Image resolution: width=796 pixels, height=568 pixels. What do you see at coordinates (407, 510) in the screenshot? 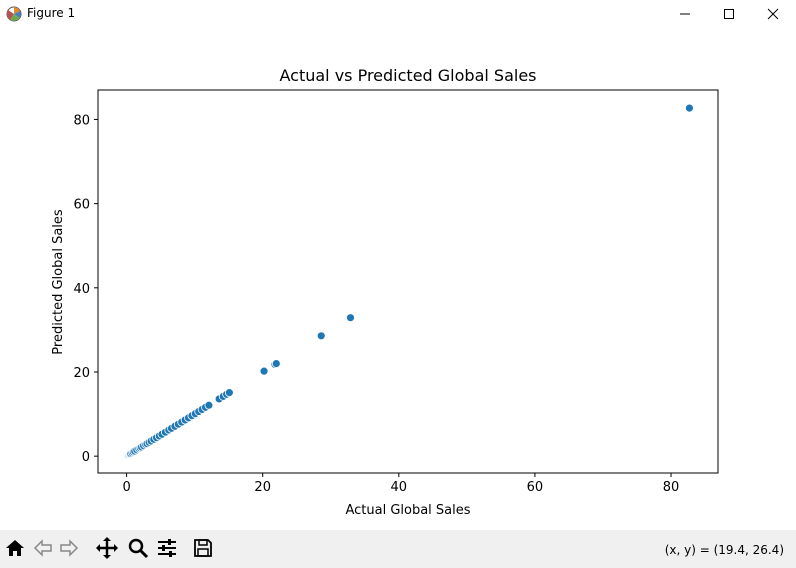
I see `x-axis-label: Actual Global Sales` at bounding box center [407, 510].